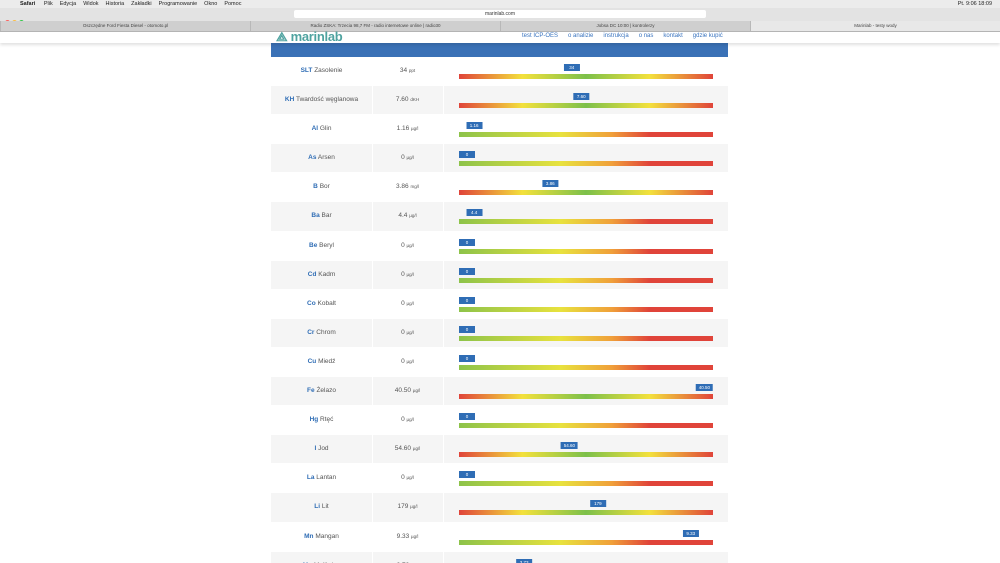 The height and width of the screenshot is (563, 1000). I want to click on menu-item: Historia, so click(115, 4).